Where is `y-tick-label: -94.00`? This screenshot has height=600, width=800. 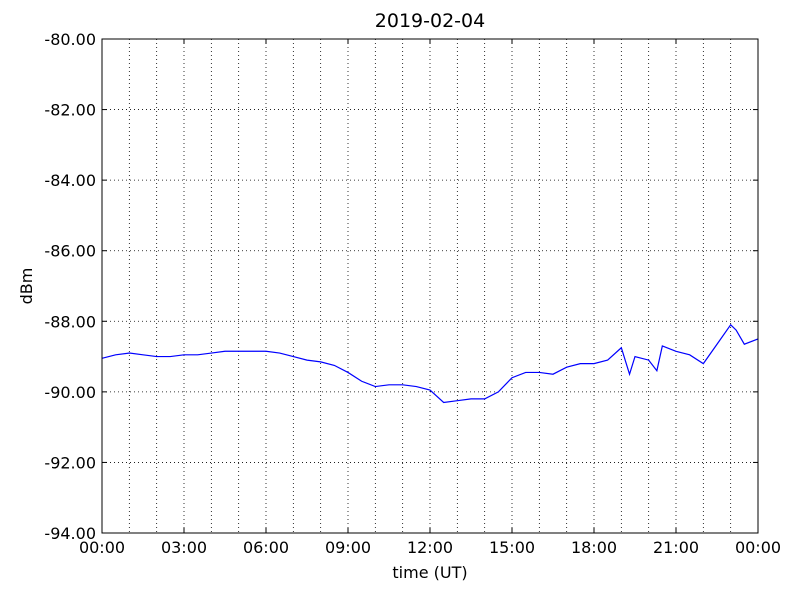 y-tick-label: -94.00 is located at coordinates (70, 533).